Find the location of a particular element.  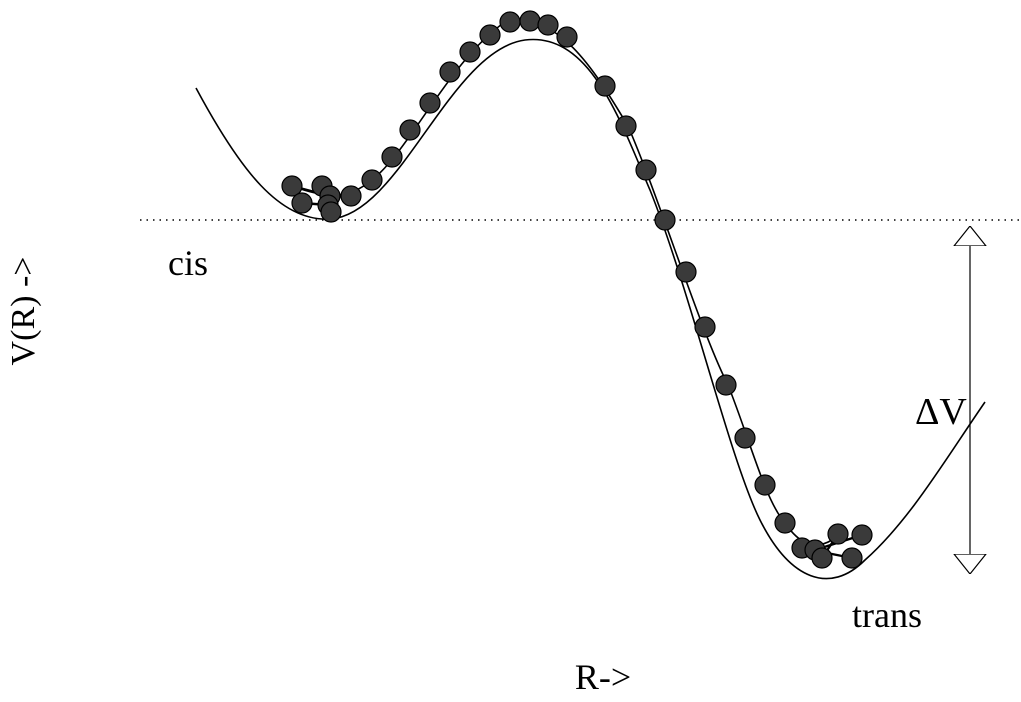

y-axis-label: V(R) -> is located at coordinates (23, 311).